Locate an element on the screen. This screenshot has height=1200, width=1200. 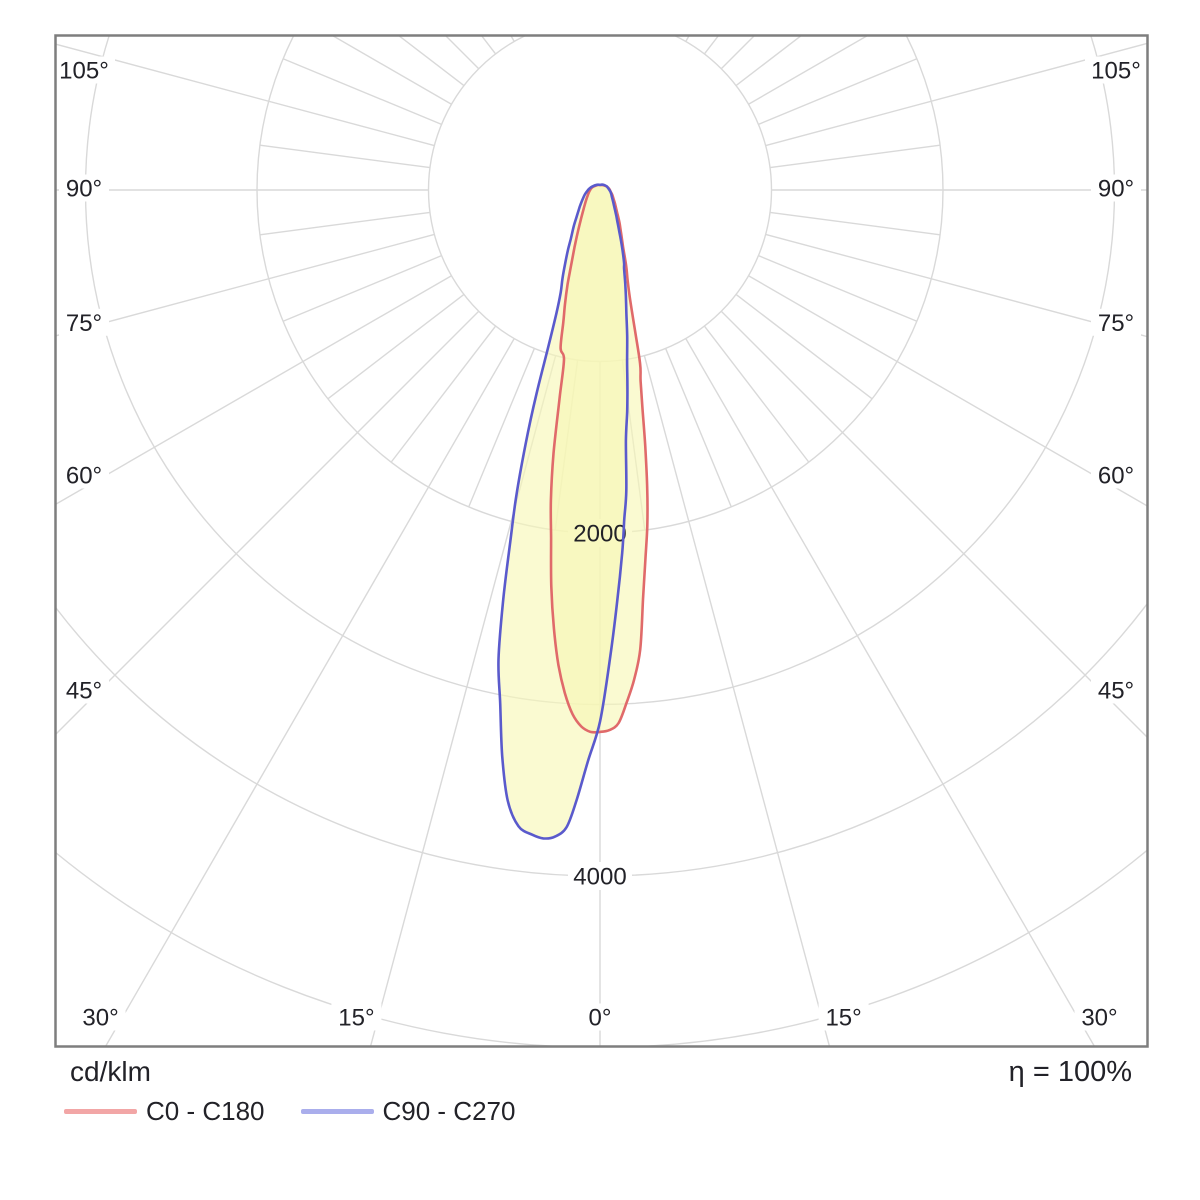
legend-item-c90-c270: C90 - C270 is located at coordinates (408, 1111).